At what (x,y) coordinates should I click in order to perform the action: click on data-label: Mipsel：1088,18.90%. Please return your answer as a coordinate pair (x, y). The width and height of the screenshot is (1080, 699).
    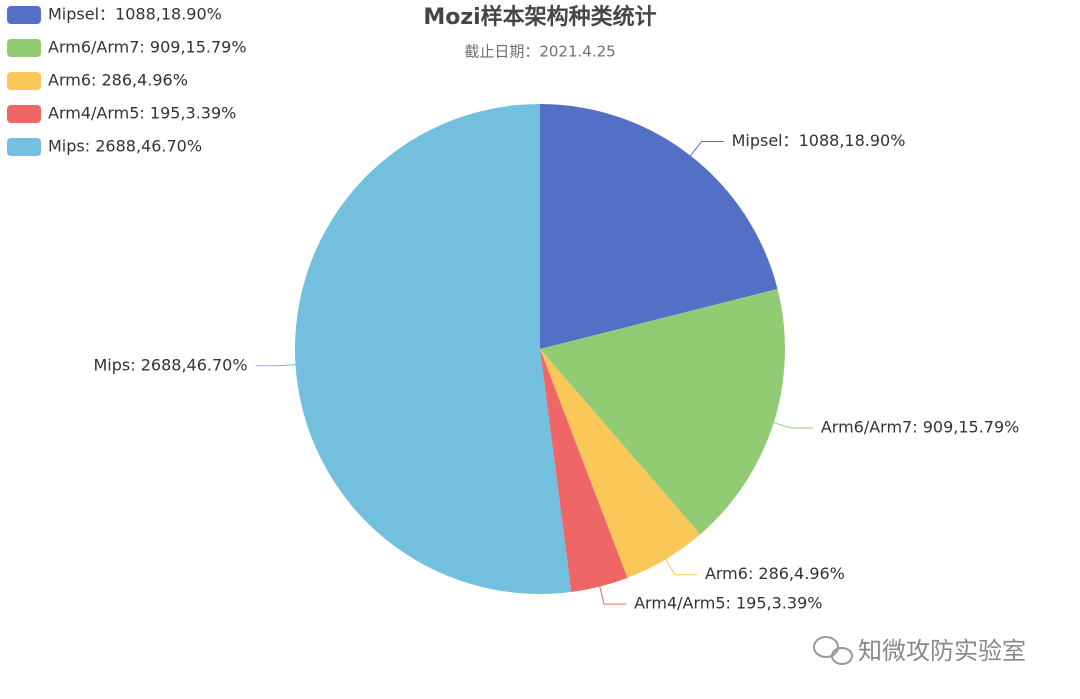
    Looking at the image, I should click on (819, 140).